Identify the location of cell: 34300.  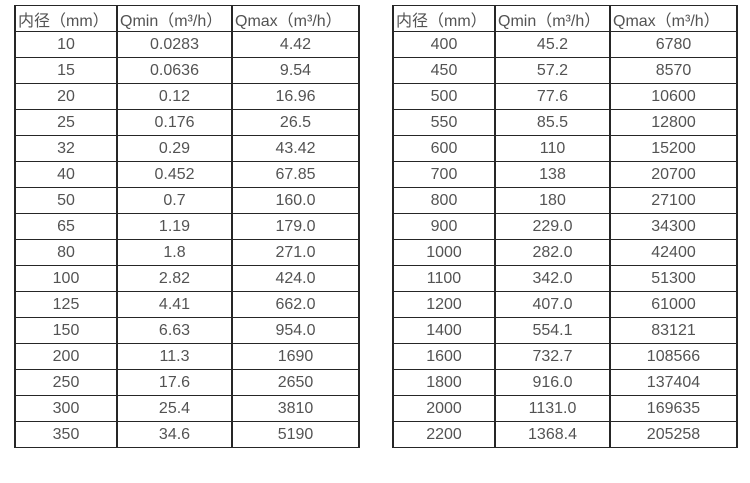
(673, 226).